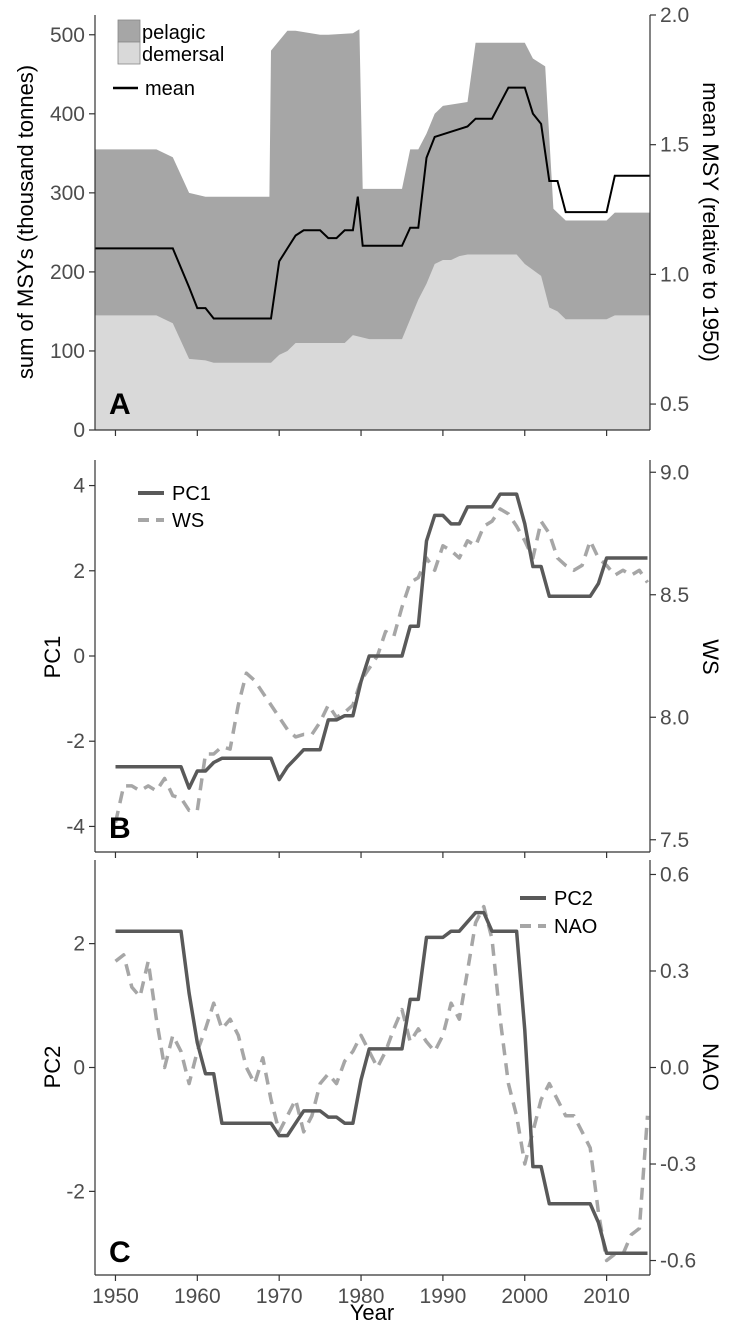  What do you see at coordinates (710, 1067) in the screenshot?
I see `panel-c-right-axis-title: NAO` at bounding box center [710, 1067].